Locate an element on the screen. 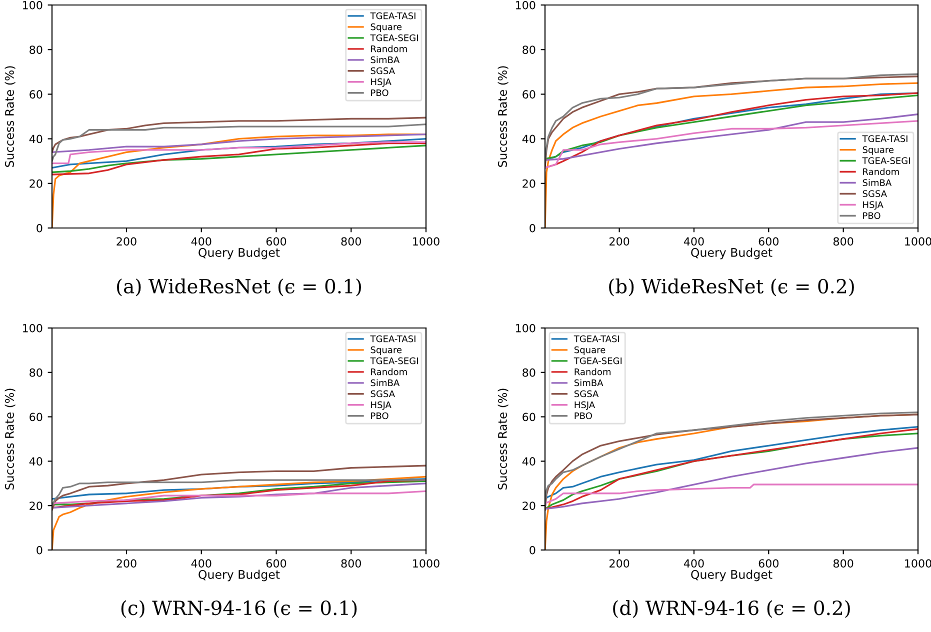 This screenshot has height=632, width=931. text: (c) WRN-94-16 (ϵ = 0.1) is located at coordinates (239, 609).